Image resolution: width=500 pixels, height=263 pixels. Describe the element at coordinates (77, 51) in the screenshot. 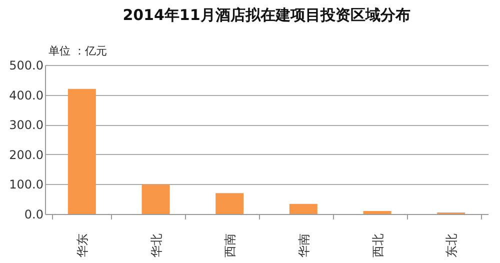

I see `y-axis-title: 单位 ：亿元` at that location.